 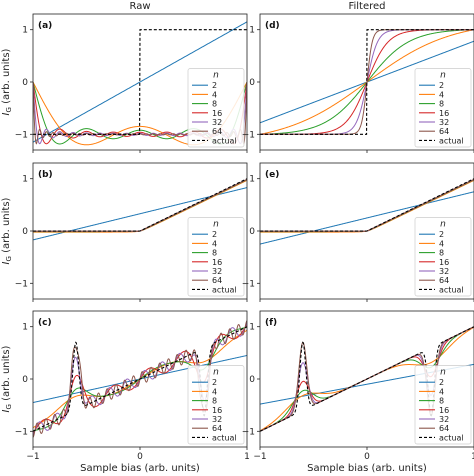 I want to click on plot-area-b, so click(x=140, y=209).